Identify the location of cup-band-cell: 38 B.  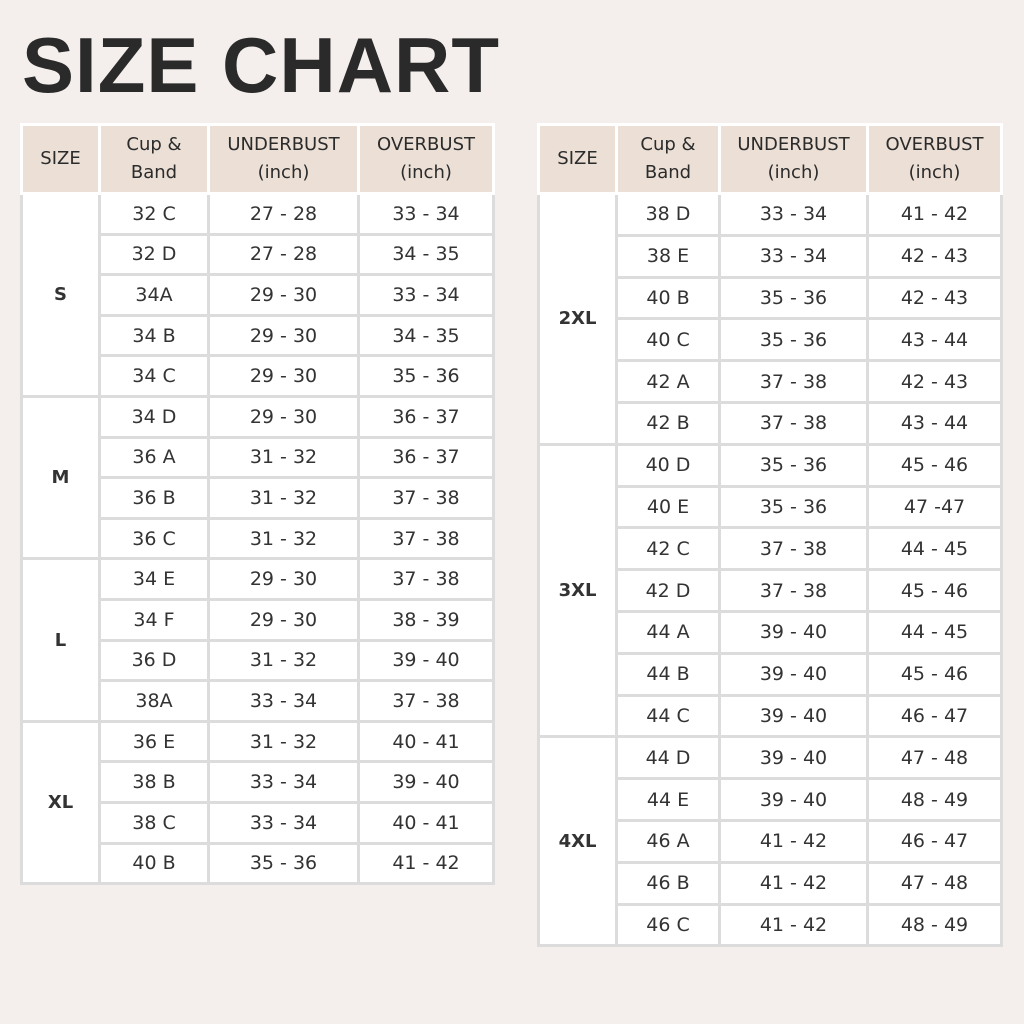
(154, 782).